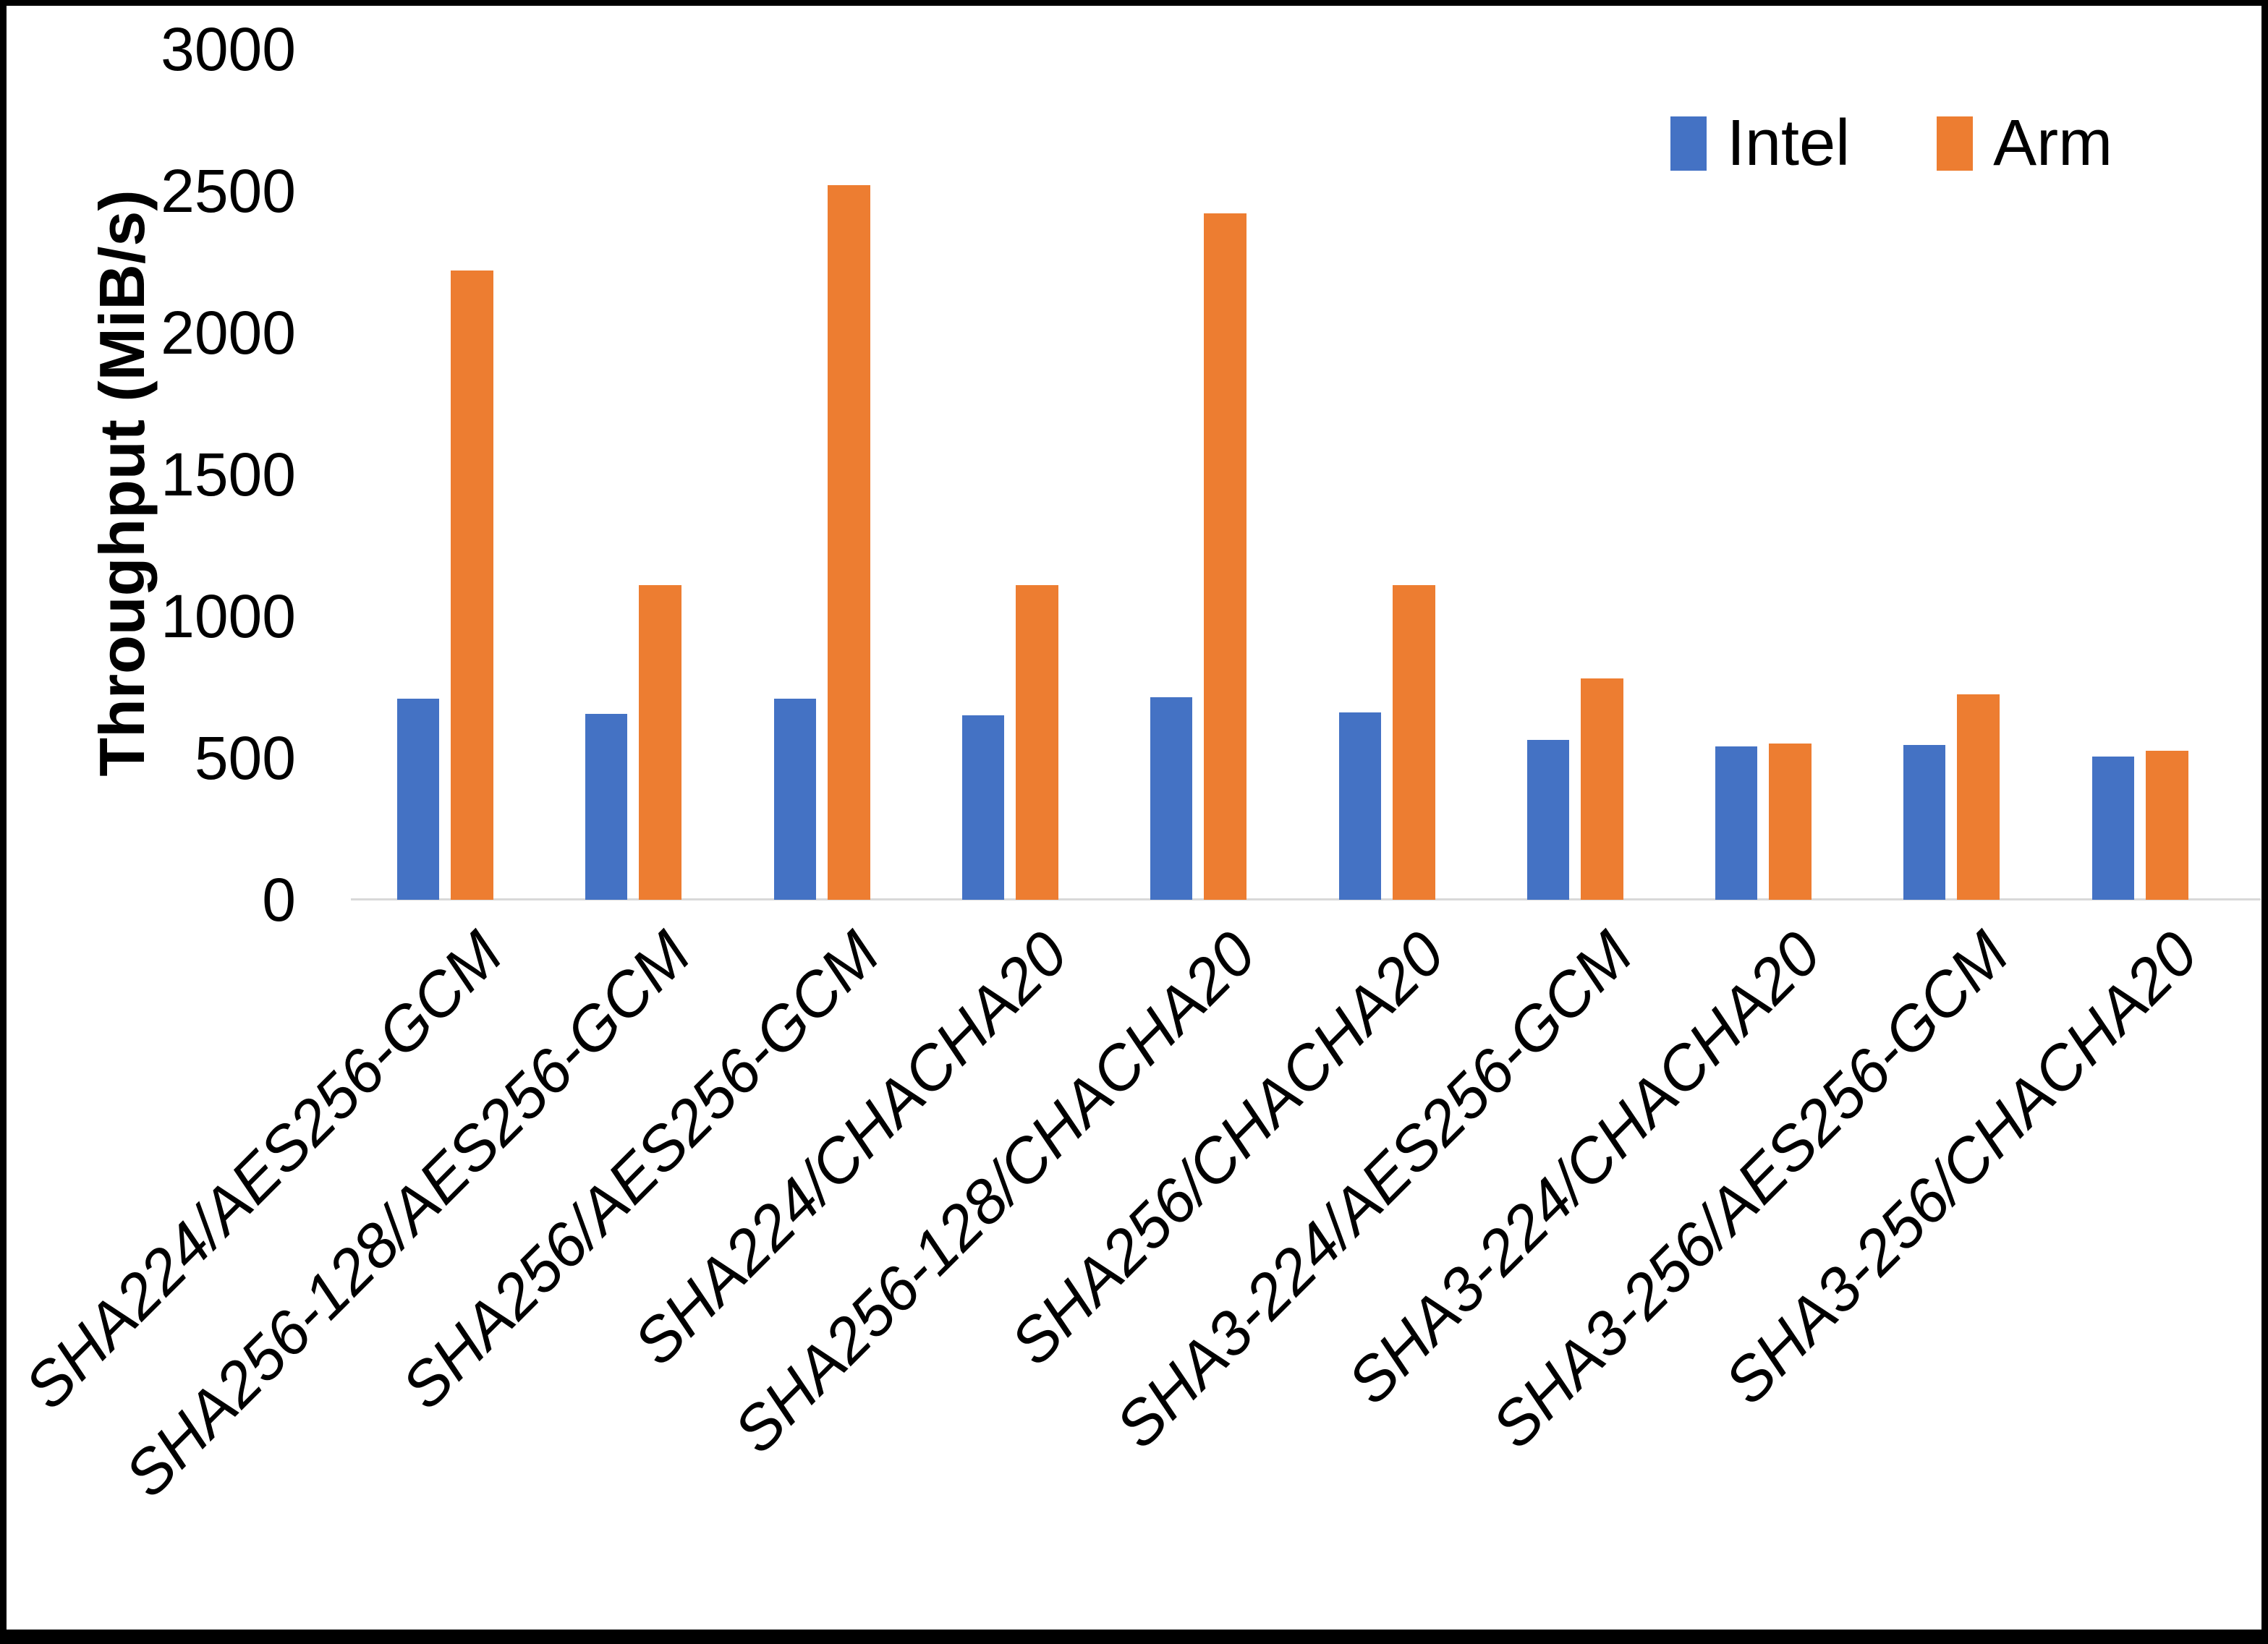 The width and height of the screenshot is (2268, 1644). I want to click on y-tick-label: 1000, so click(228, 616).